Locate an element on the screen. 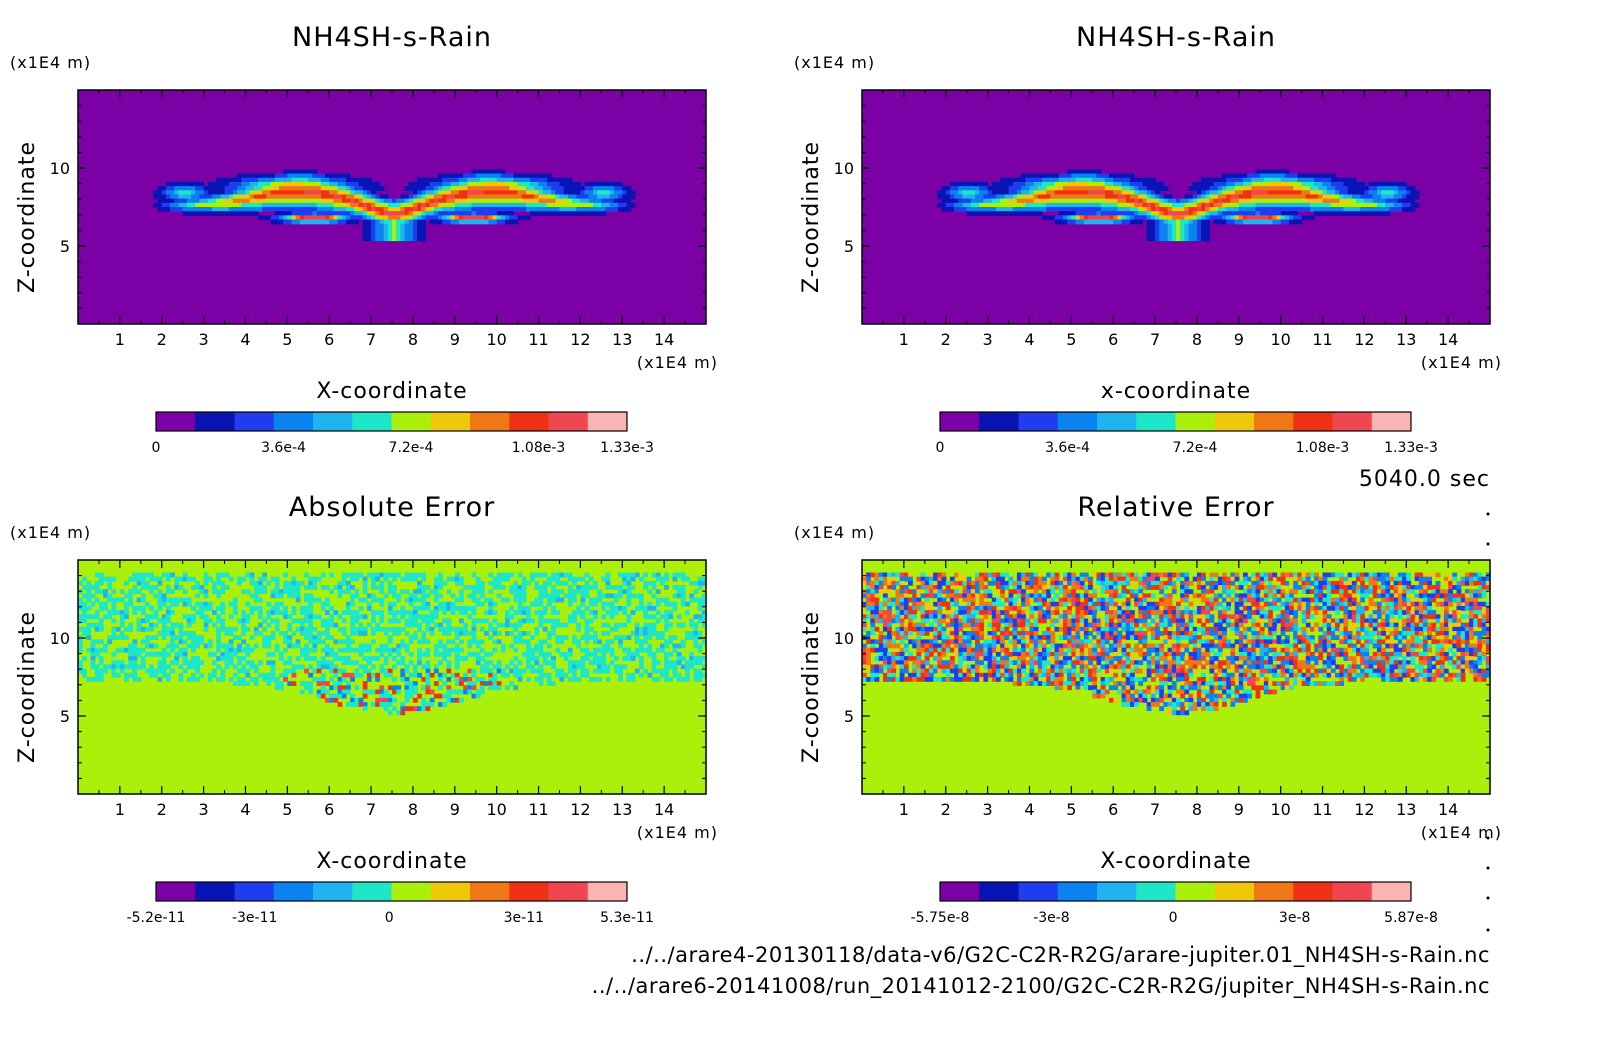  x-tick-label: 11 is located at coordinates (538, 339).